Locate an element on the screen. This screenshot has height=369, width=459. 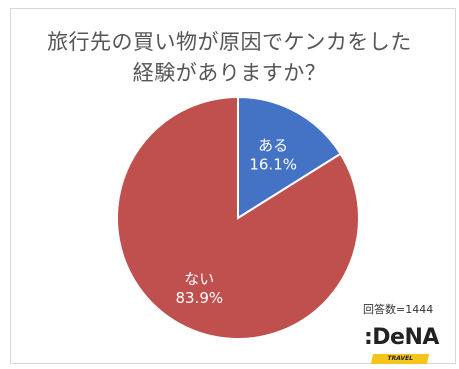
dena-travel-logo: :DeNA TRAVEL is located at coordinates (402, 345).